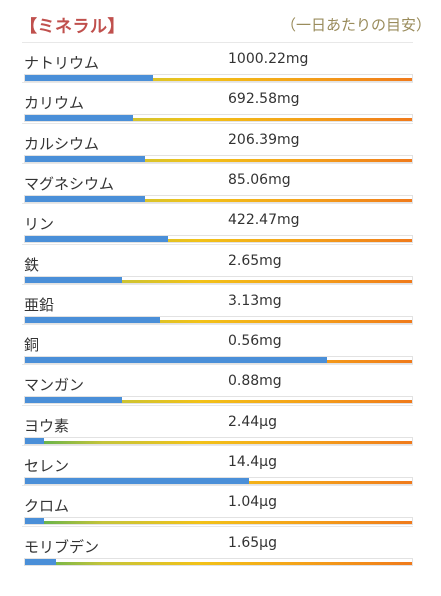 The width and height of the screenshot is (441, 596). I want to click on mineral-row-sodium: ナトリウム 1000.22mg, so click(220, 62).